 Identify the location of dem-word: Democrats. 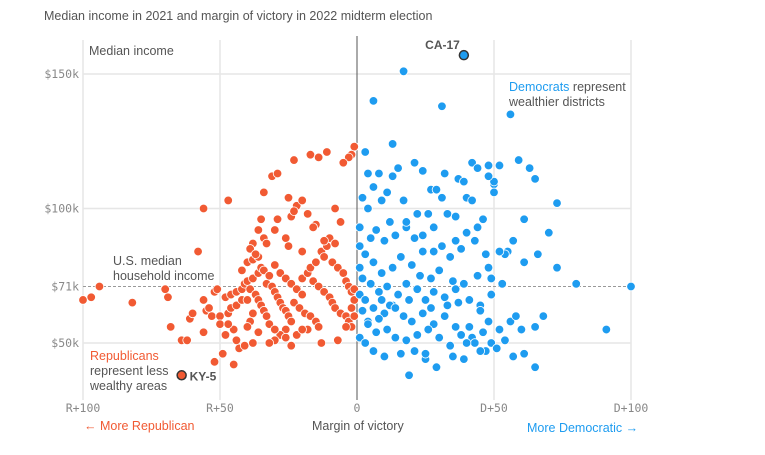
(539, 87).